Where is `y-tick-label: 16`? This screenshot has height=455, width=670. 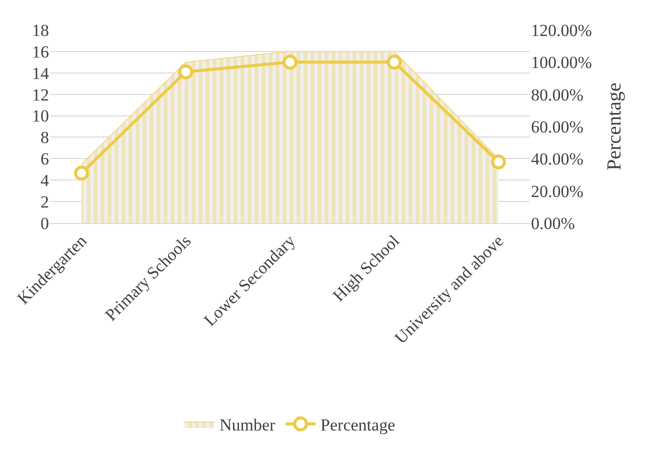
y-tick-label: 16 is located at coordinates (40, 52).